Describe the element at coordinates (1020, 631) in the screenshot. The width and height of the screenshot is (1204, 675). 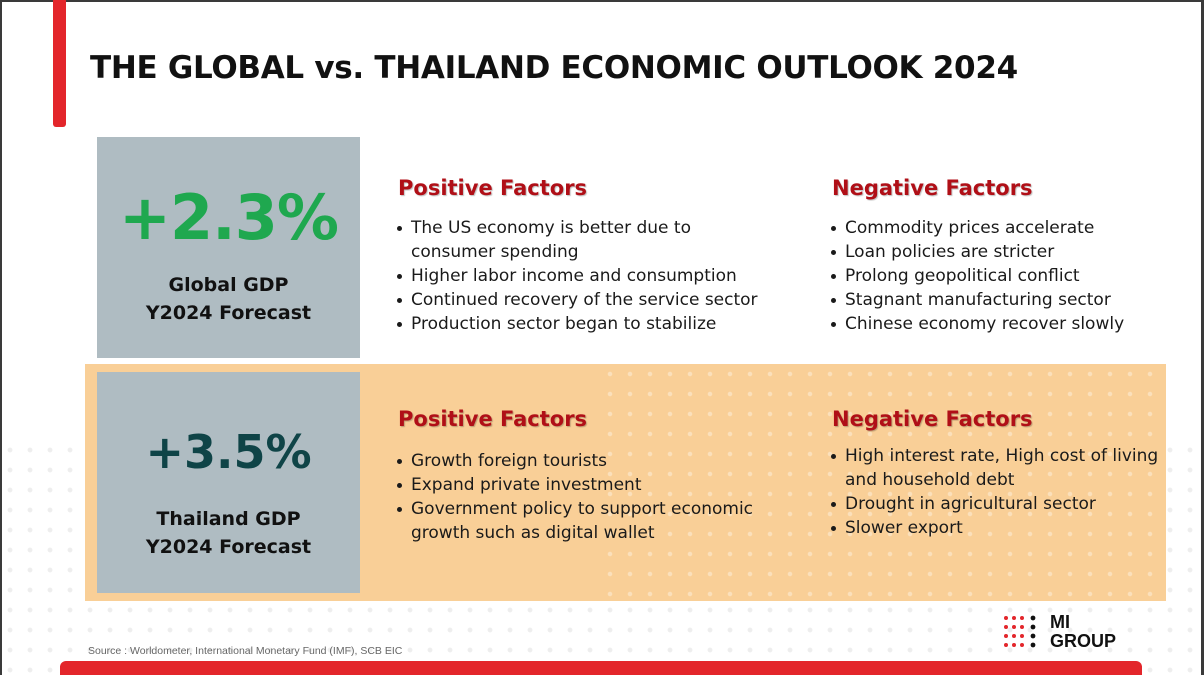
I see `logo-dot-grid-icon` at that location.